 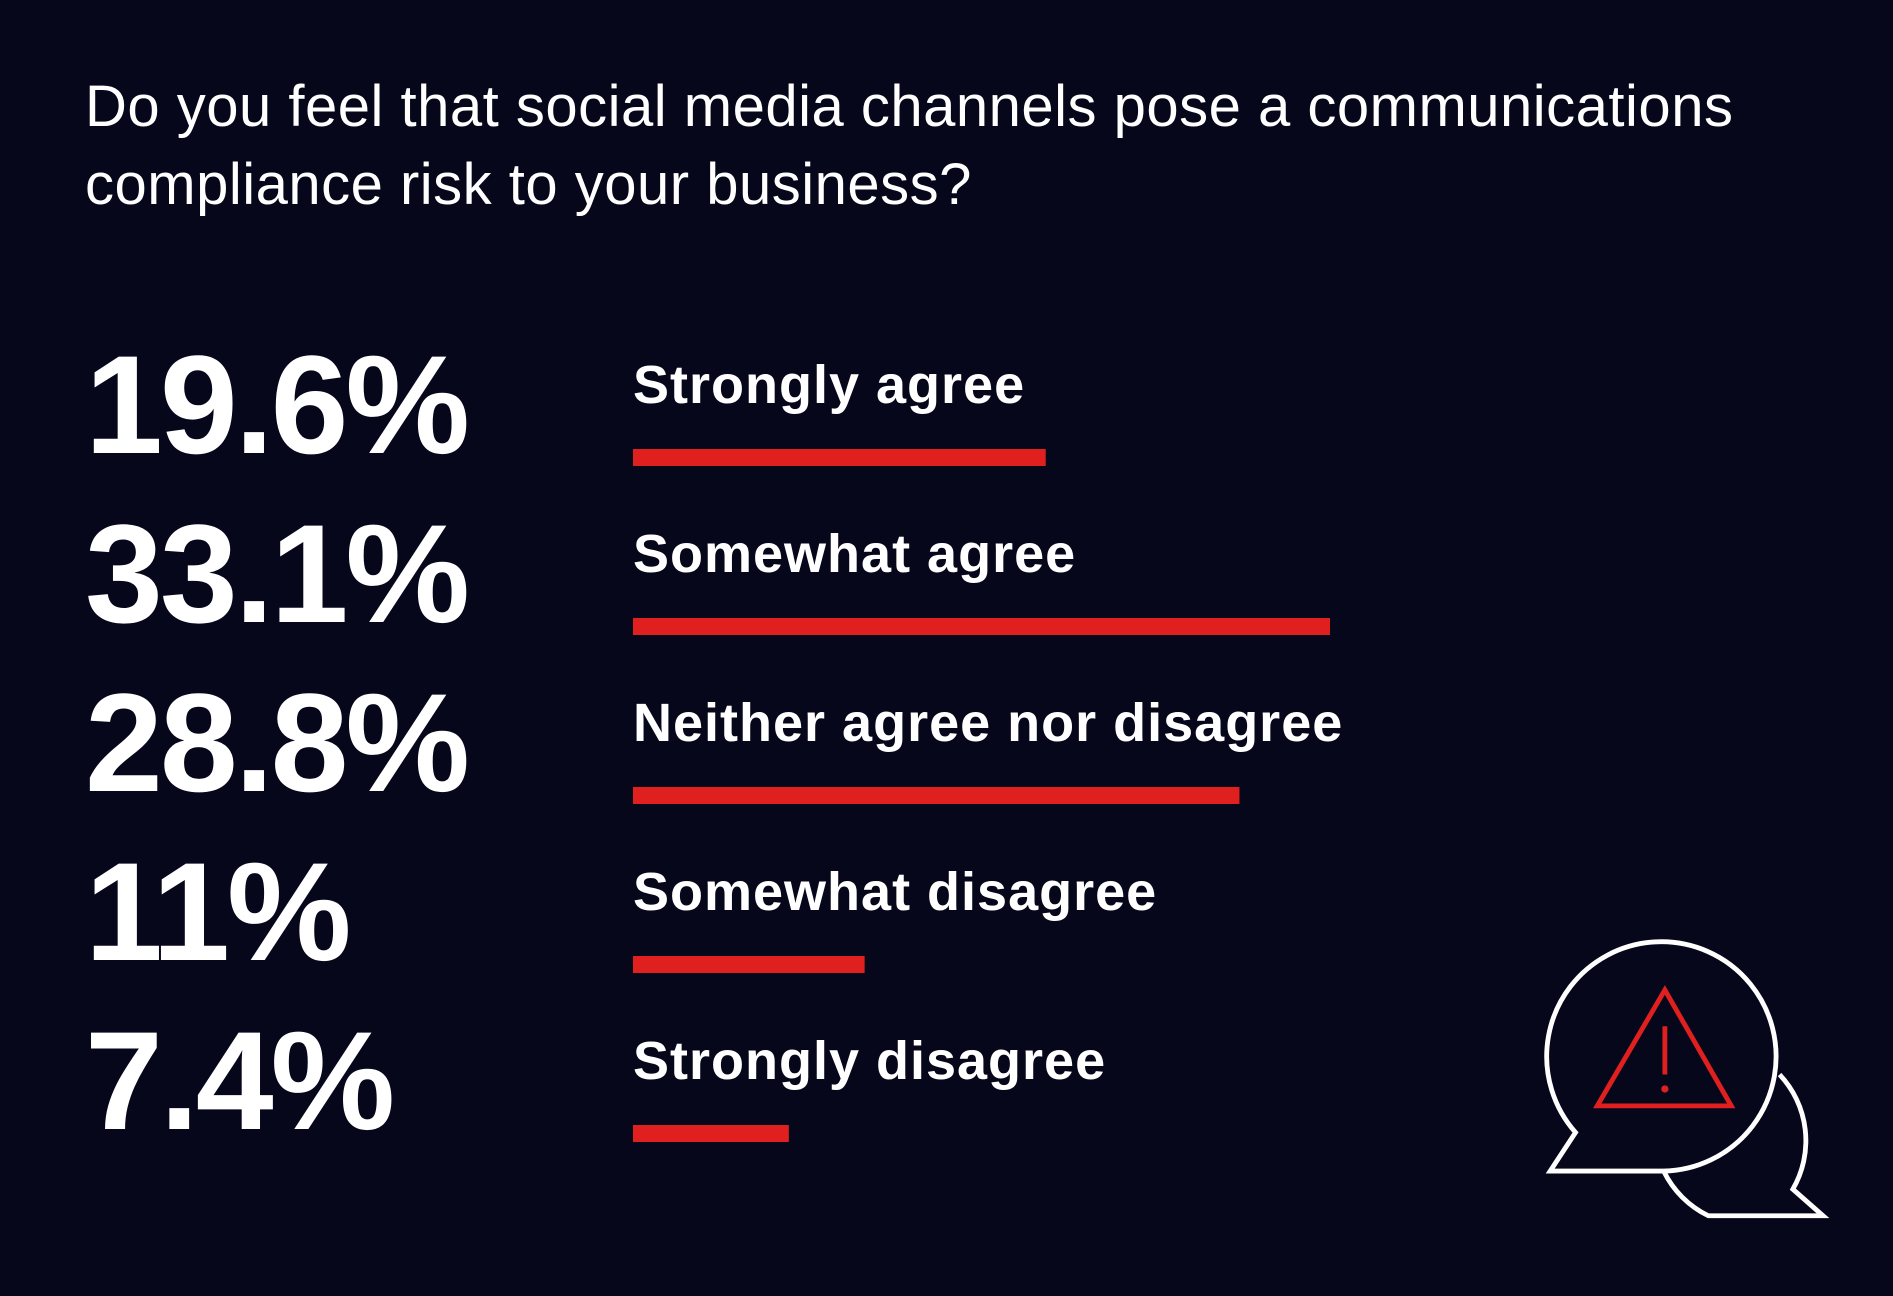 What do you see at coordinates (895, 892) in the screenshot?
I see `category-label: Somewhat disagree` at bounding box center [895, 892].